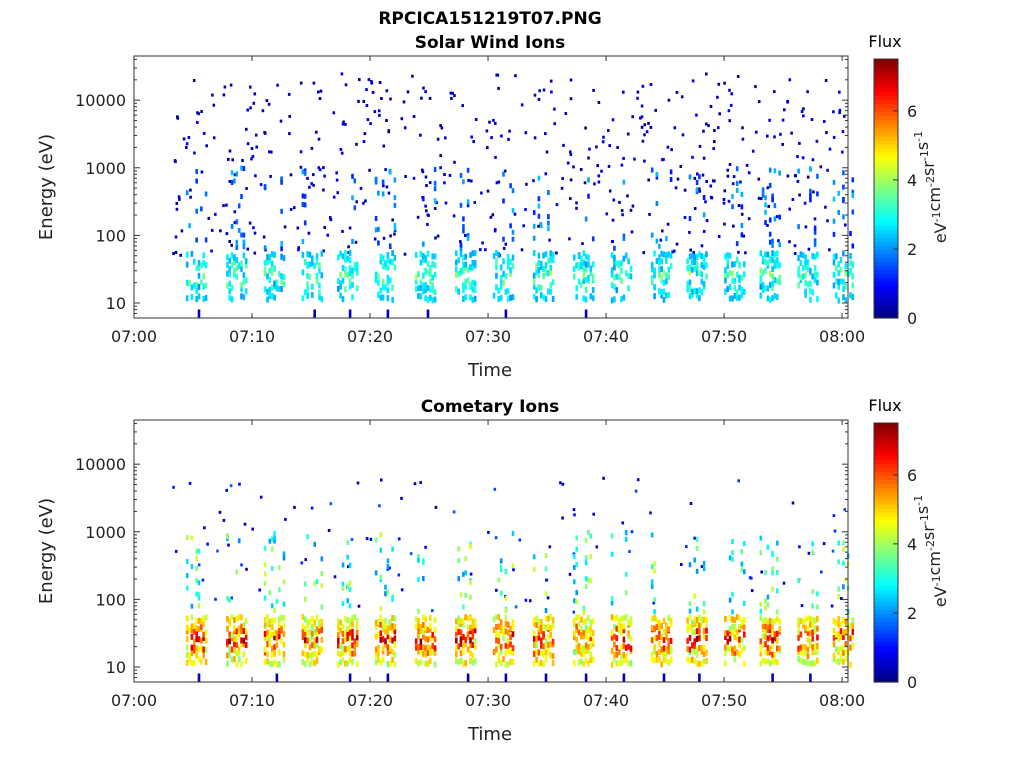 The width and height of the screenshot is (1024, 768). What do you see at coordinates (488, 700) in the screenshot?
I see `x-tick-label: 07:30` at bounding box center [488, 700].